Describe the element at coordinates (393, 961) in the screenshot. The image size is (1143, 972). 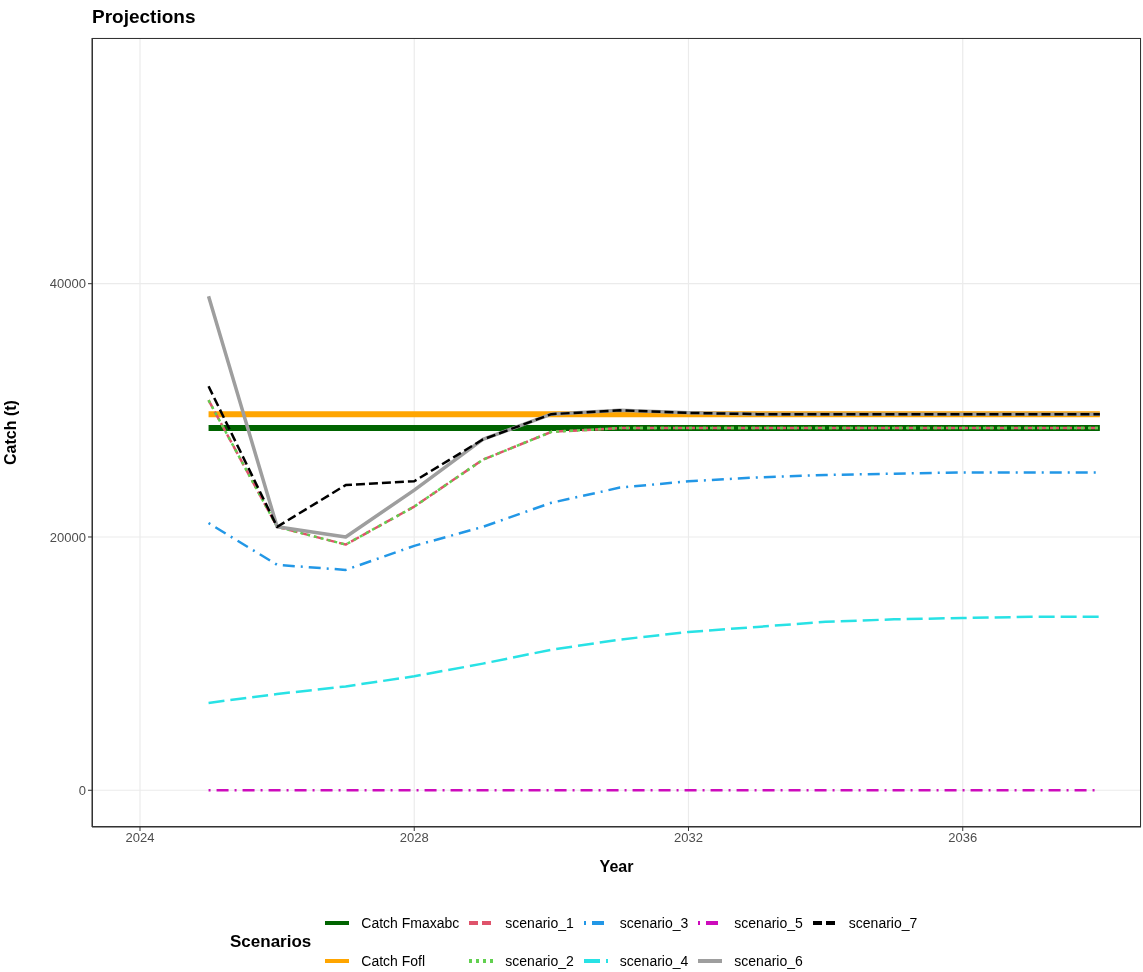
I see `legend-label: Catch Fofl` at that location.